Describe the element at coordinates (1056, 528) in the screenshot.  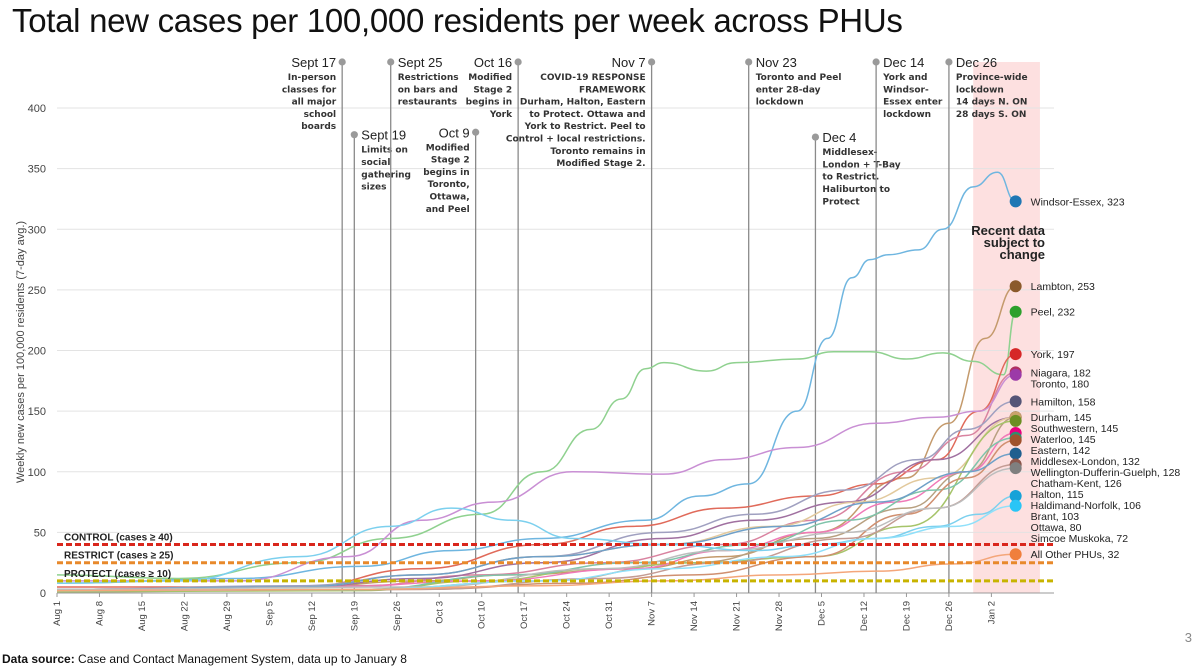
I see `series-end-label: Ottawa, 80` at that location.